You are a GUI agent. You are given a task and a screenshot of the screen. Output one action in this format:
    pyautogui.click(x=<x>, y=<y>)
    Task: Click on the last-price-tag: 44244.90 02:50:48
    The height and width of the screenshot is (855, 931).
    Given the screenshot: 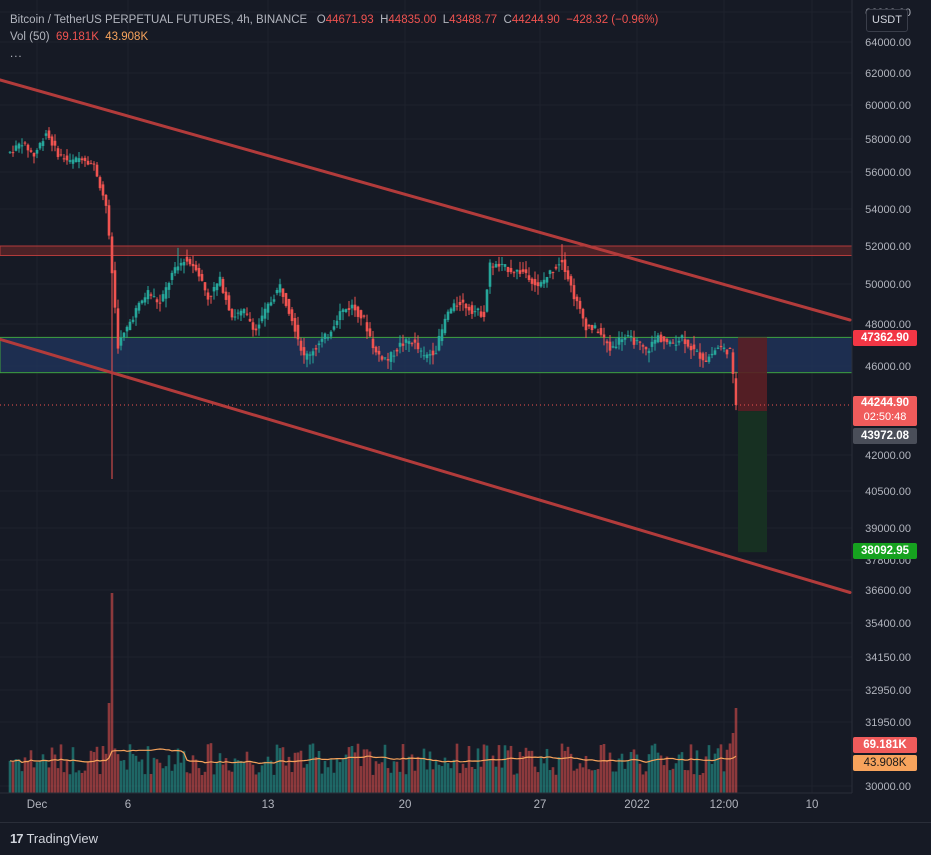 What is the action you would take?
    pyautogui.click(x=885, y=411)
    